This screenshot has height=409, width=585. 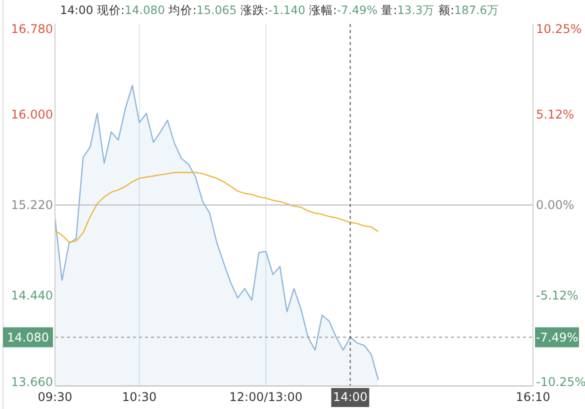 What do you see at coordinates (555, 205) in the screenshot?
I see `y2-tick-label: 0.00%` at bounding box center [555, 205].